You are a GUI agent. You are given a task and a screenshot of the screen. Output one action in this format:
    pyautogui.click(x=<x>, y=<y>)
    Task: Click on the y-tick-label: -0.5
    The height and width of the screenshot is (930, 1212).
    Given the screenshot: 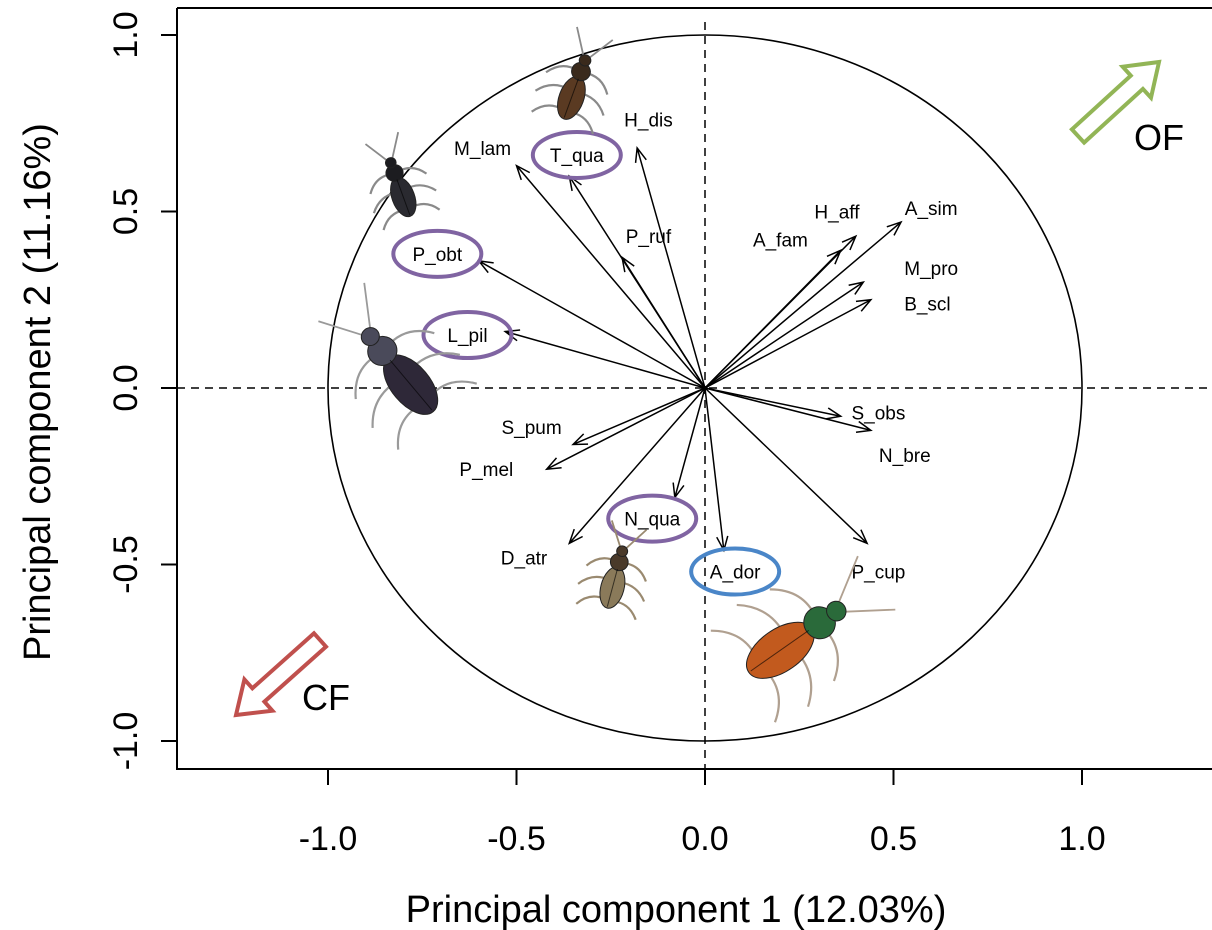 What is the action you would take?
    pyautogui.click(x=126, y=564)
    